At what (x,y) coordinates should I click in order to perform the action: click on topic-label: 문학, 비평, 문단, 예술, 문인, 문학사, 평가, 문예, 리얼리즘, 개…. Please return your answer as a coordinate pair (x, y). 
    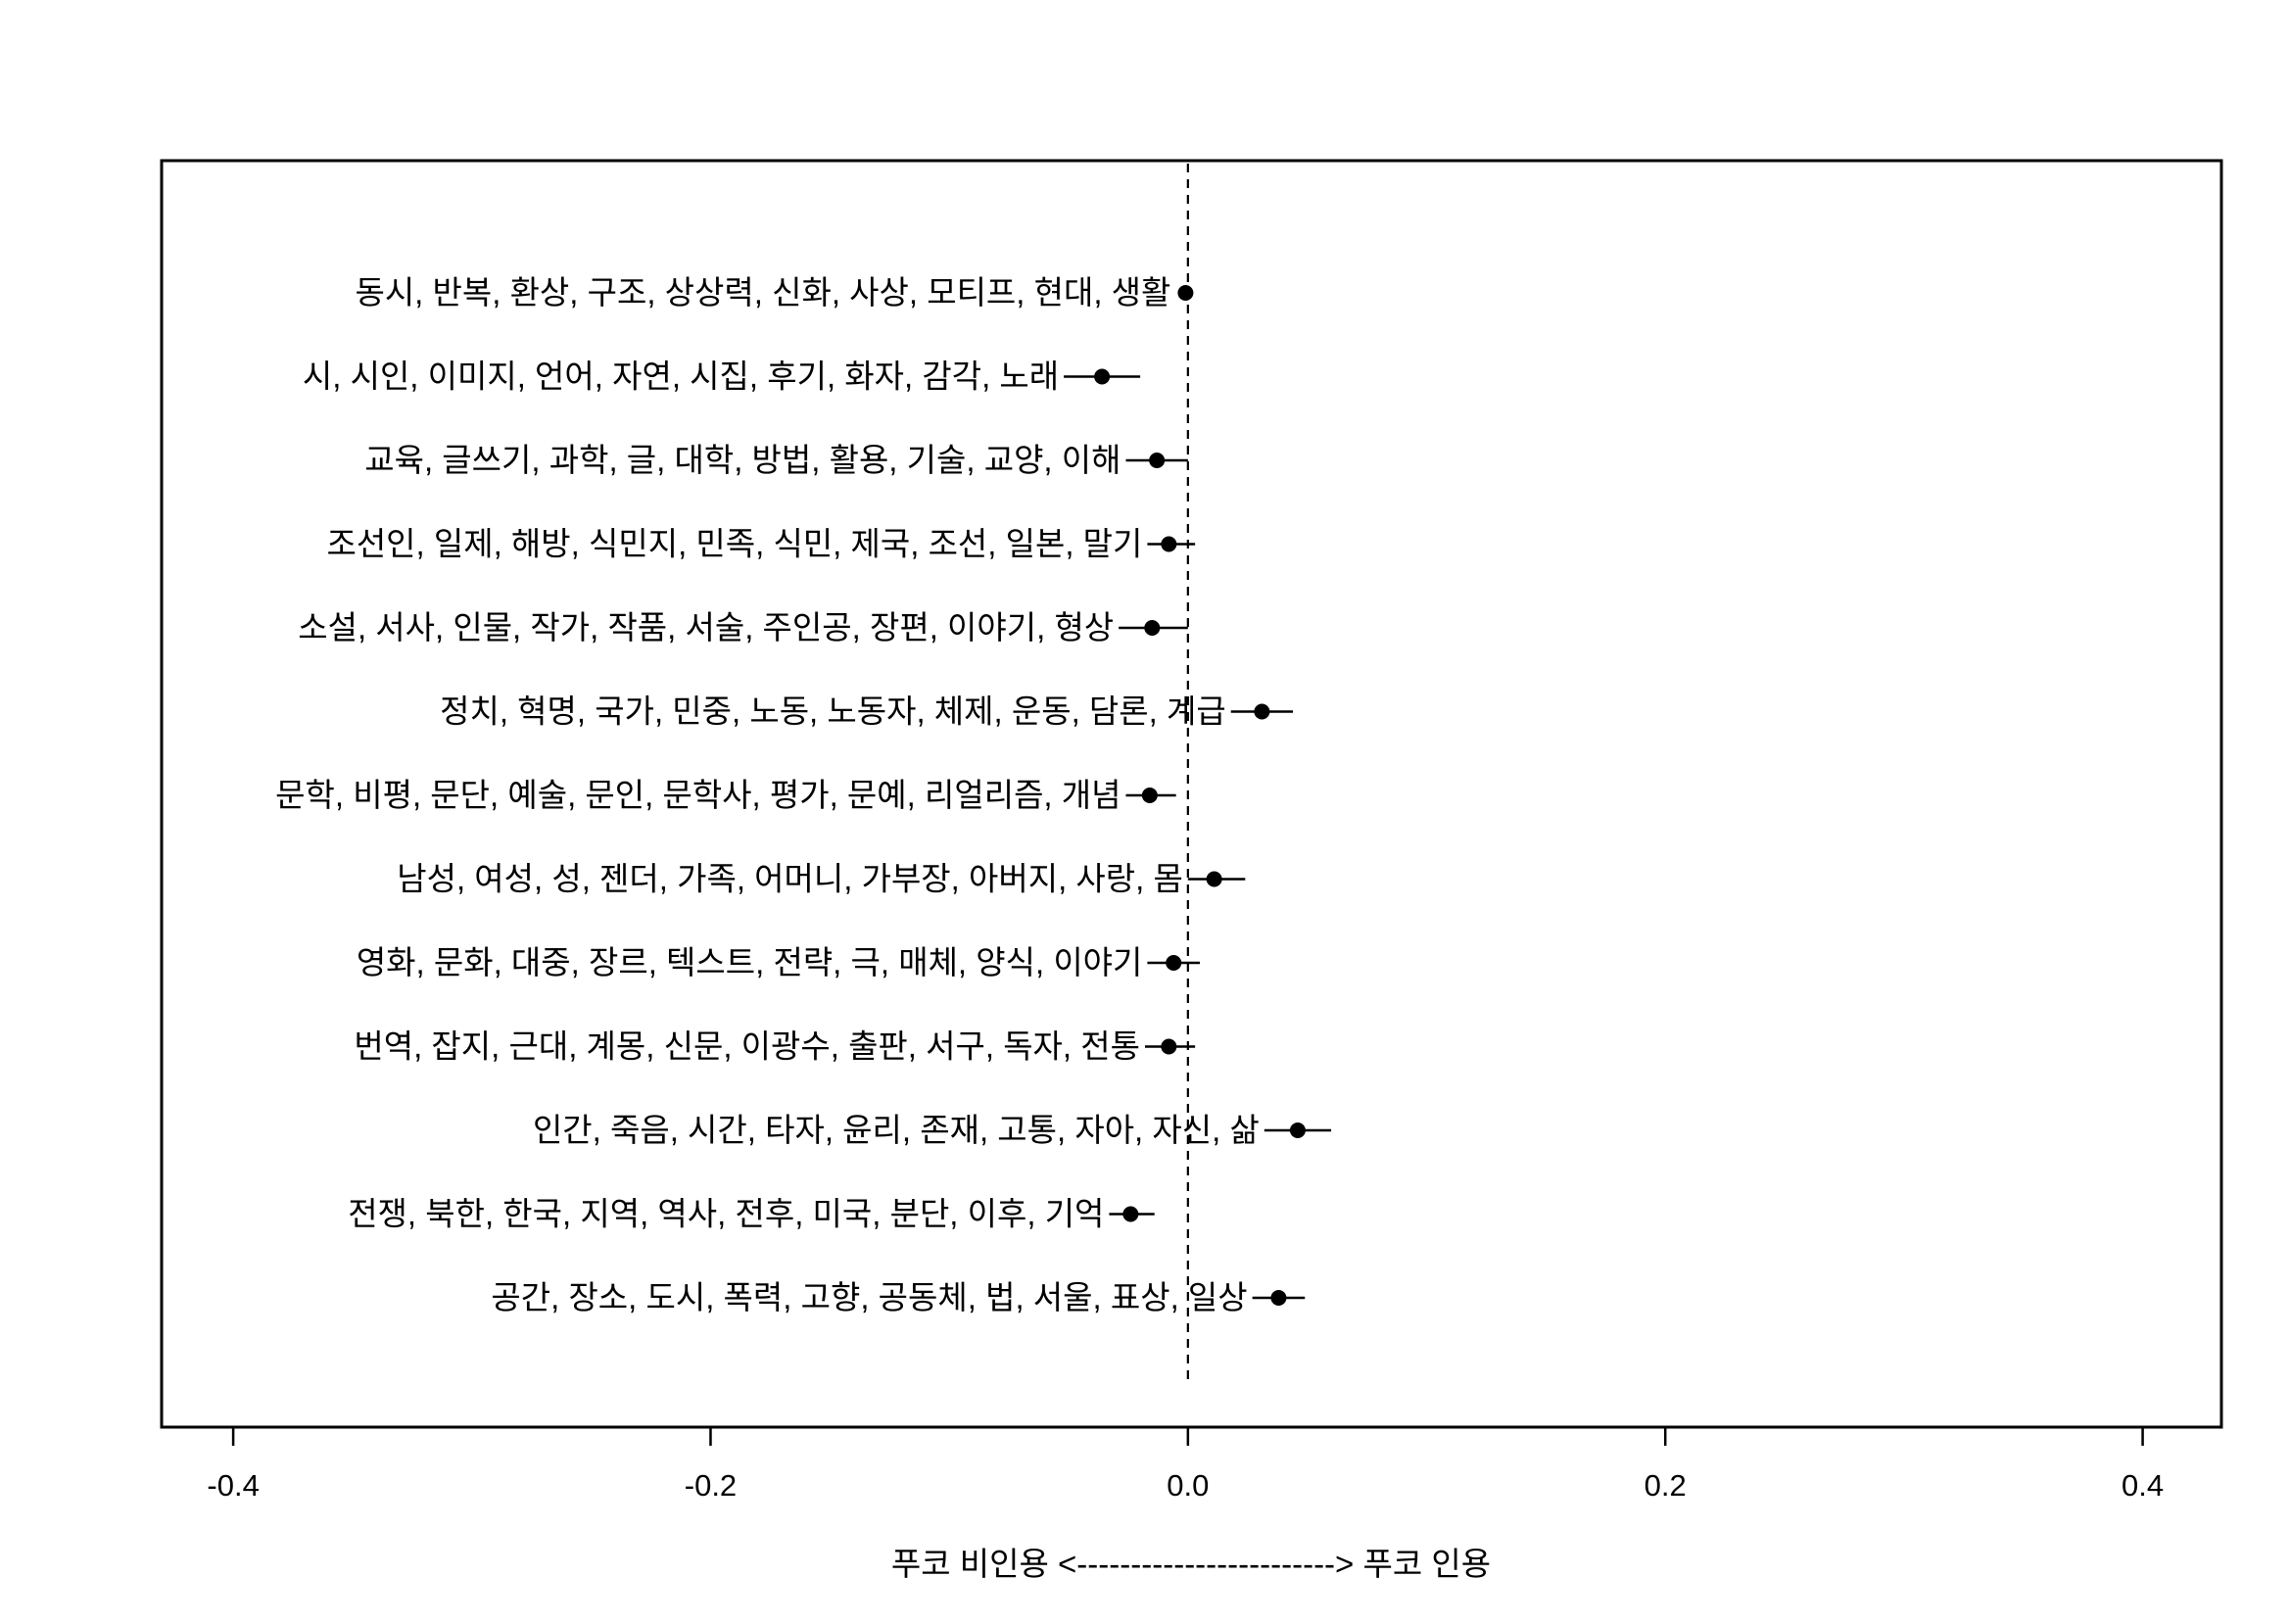
    Looking at the image, I should click on (698, 795).